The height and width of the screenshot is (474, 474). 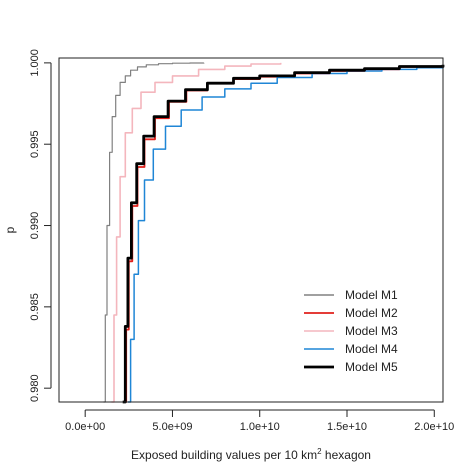 What do you see at coordinates (371, 331) in the screenshot?
I see `legend-label-m3: Model M3` at bounding box center [371, 331].